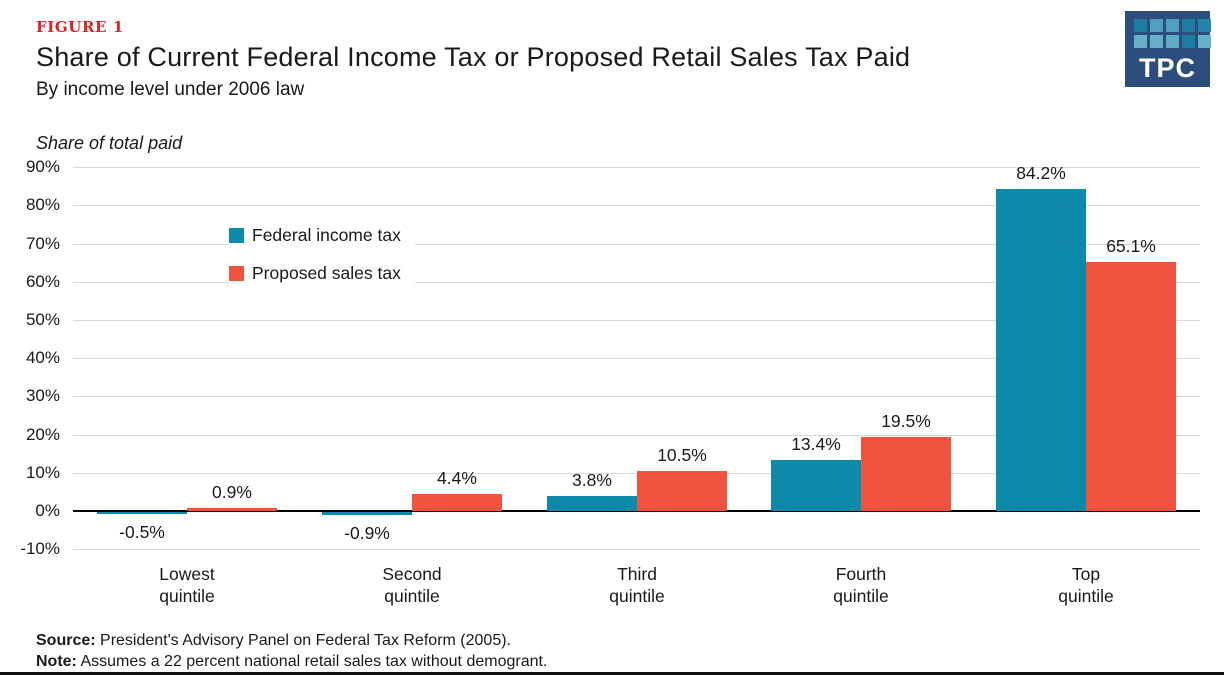 Image resolution: width=1224 pixels, height=675 pixels. I want to click on category-label-line: Second, so click(412, 574).